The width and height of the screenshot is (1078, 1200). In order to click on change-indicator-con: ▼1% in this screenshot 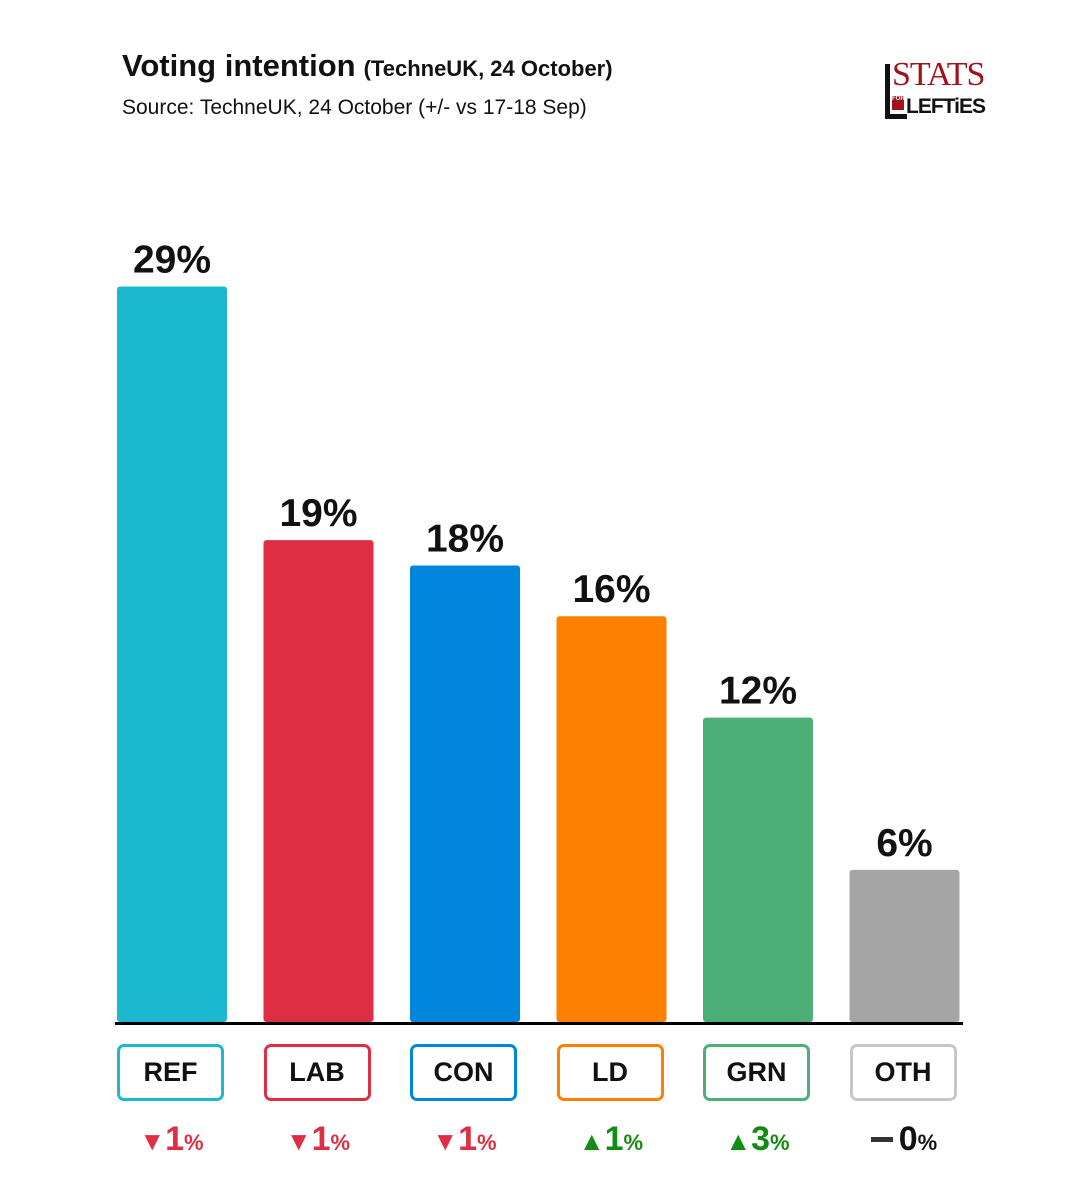, I will do `click(464, 1139)`.